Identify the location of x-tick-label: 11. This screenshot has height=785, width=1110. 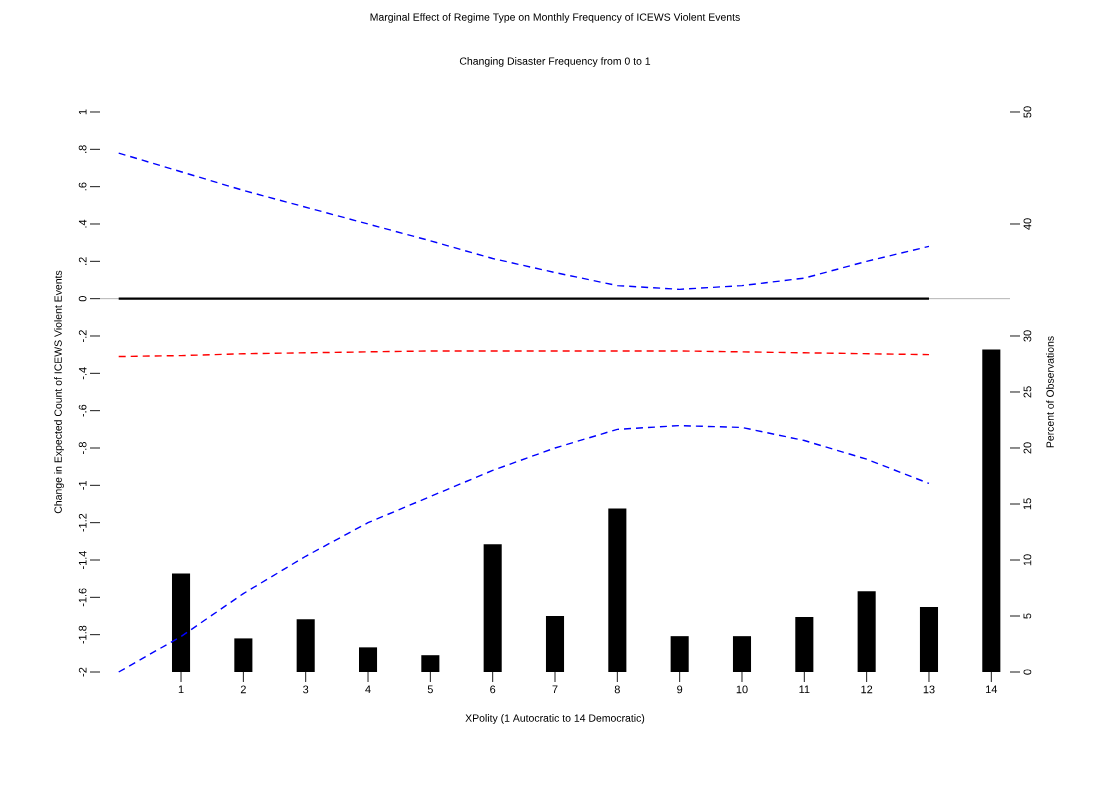
(804, 689).